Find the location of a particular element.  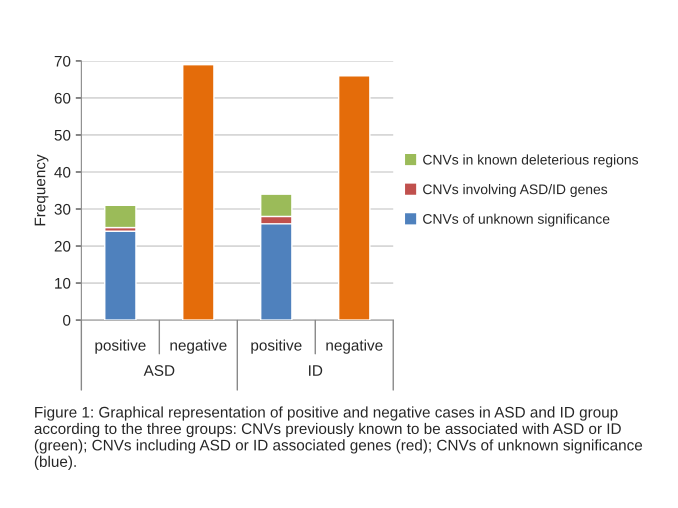

y-tick-label: 40 is located at coordinates (62, 172).